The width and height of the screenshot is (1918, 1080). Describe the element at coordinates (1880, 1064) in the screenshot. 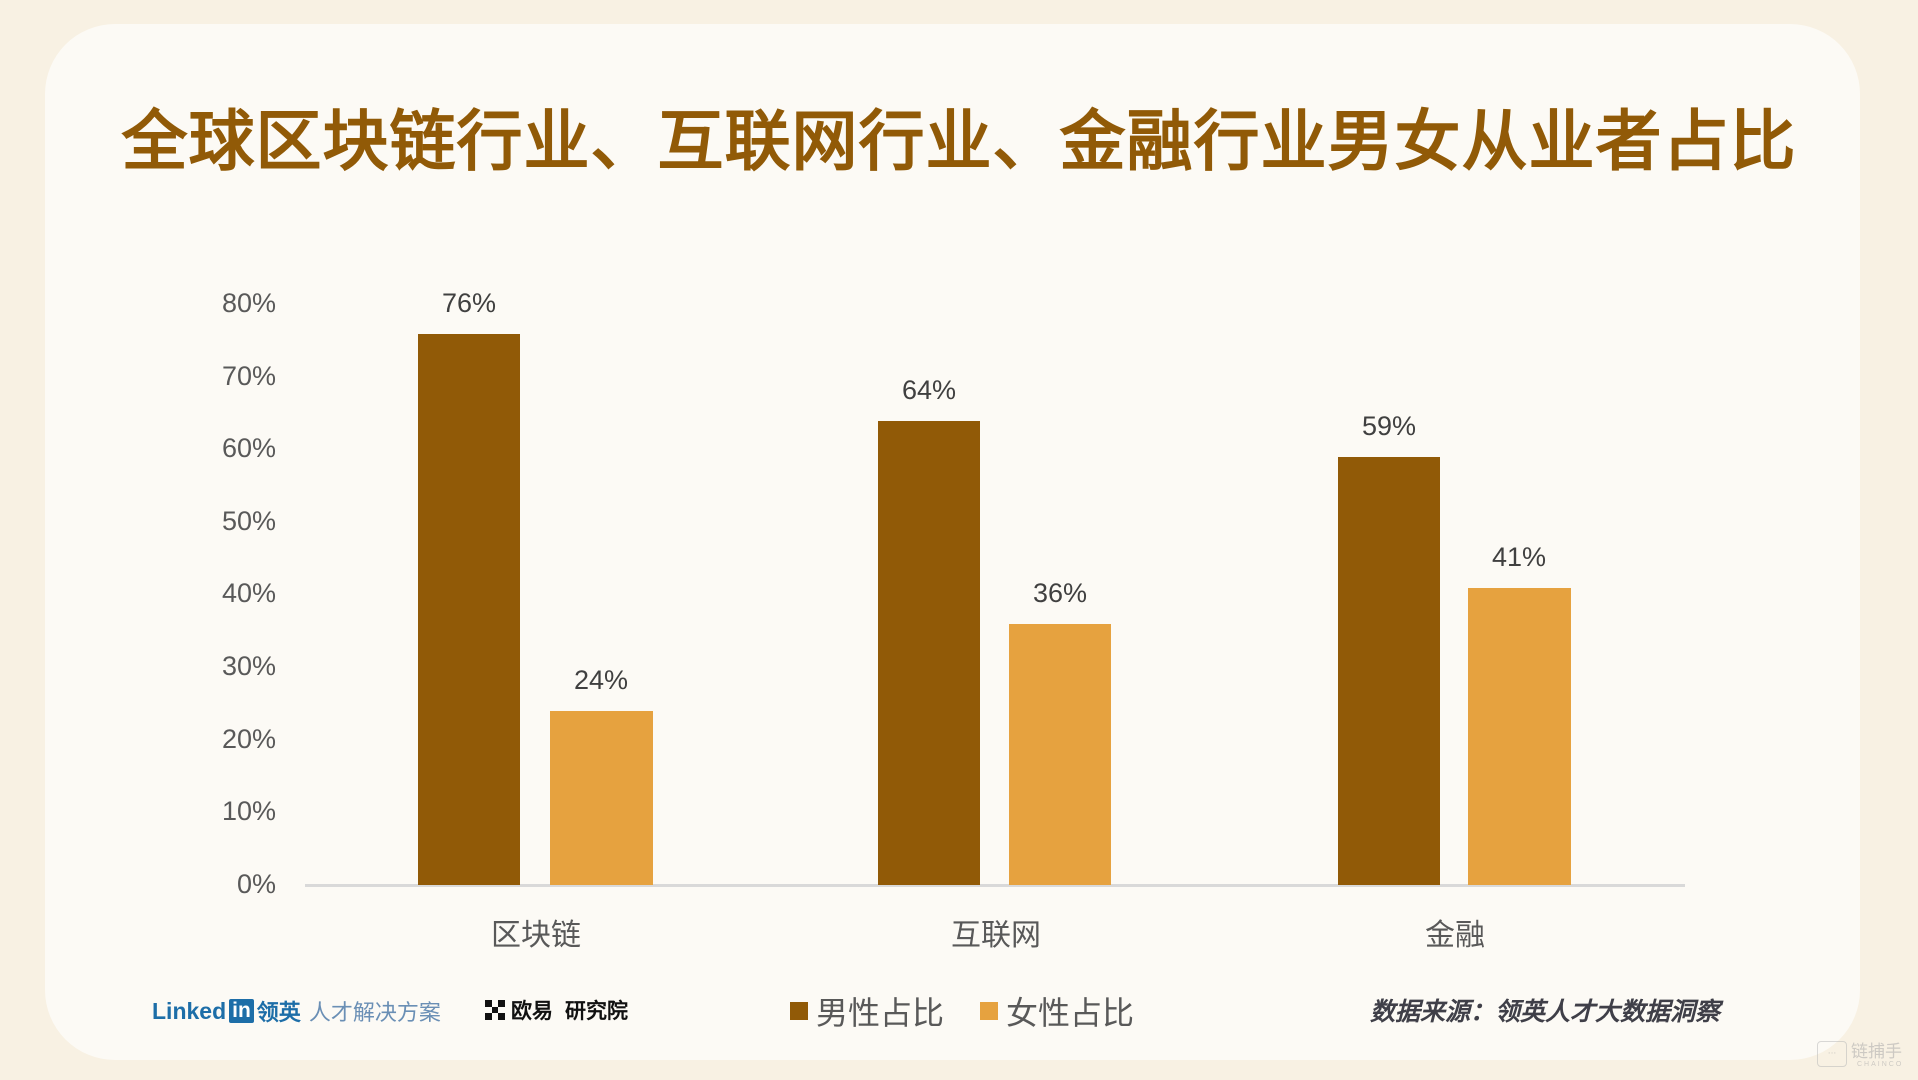

I see `watermark-subtext: CHAINCO` at that location.